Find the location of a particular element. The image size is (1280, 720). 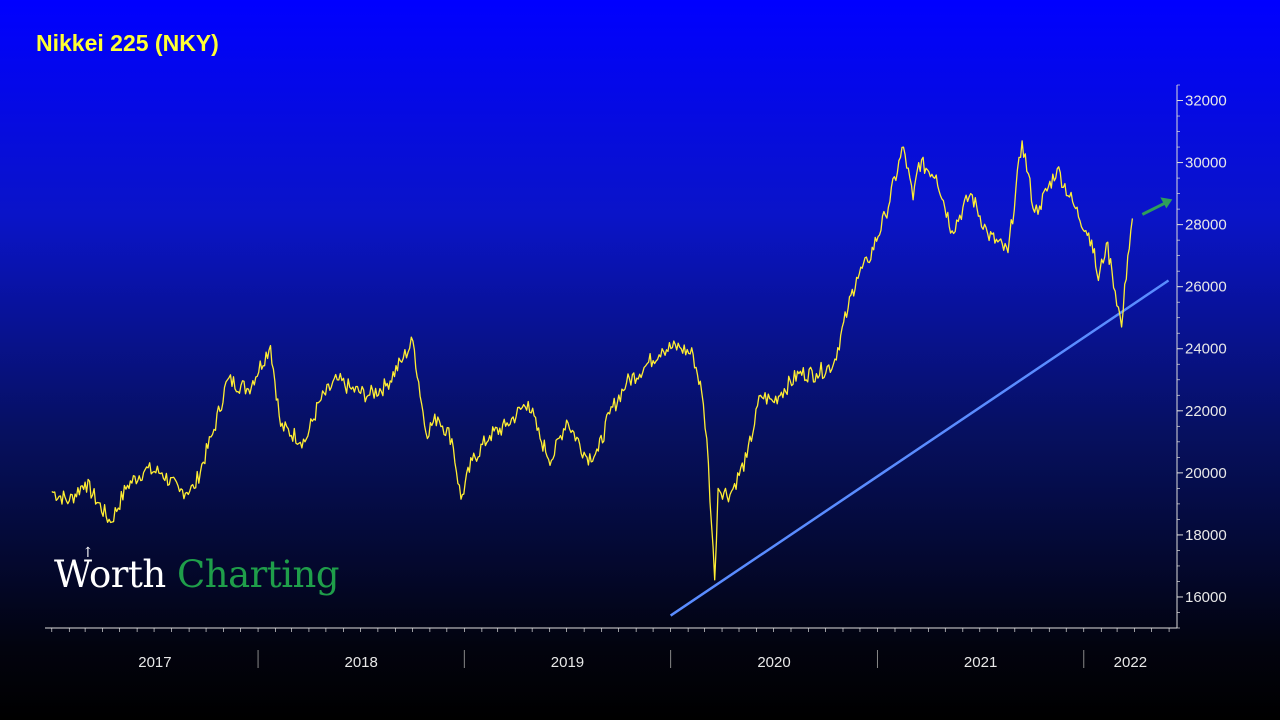

y-tick-label: 20000 is located at coordinates (1206, 473).